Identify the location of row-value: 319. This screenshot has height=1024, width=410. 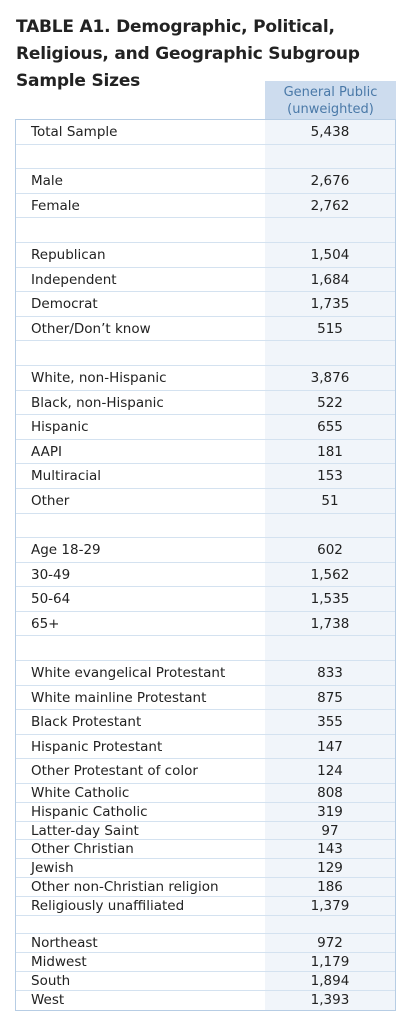
(330, 811).